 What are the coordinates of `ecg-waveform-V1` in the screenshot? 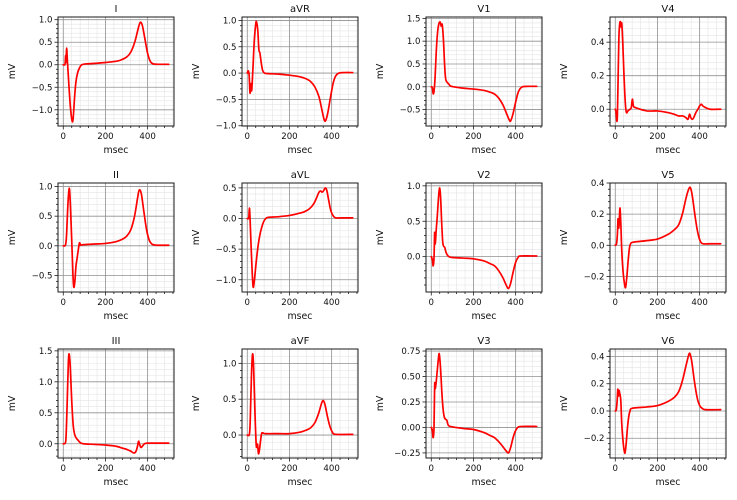 It's located at (484, 72).